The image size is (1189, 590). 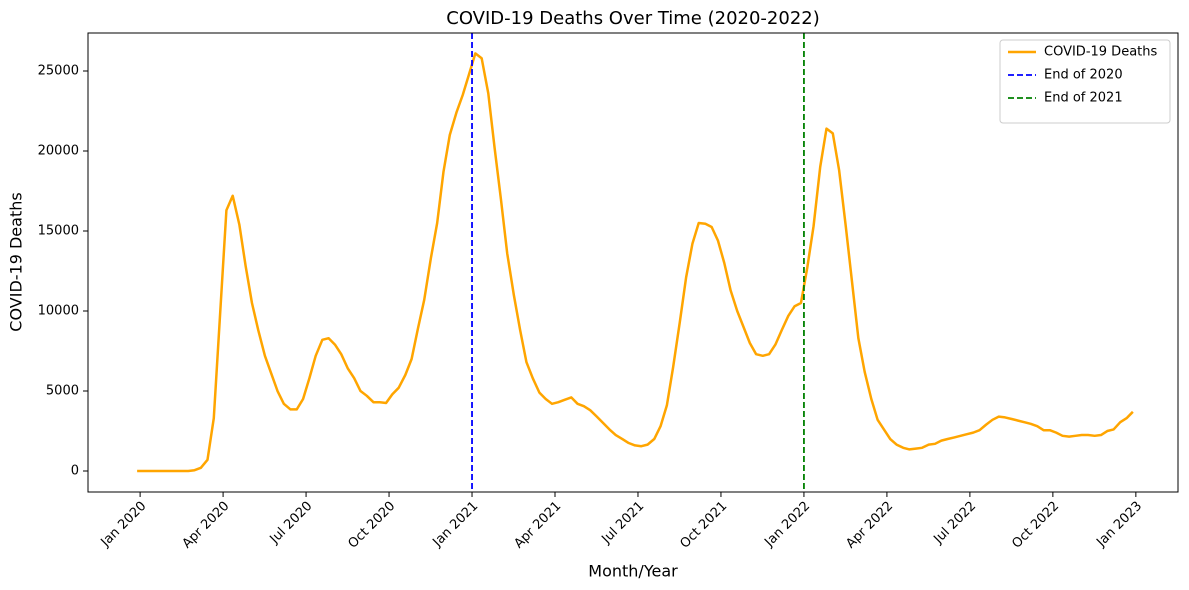 What do you see at coordinates (62, 391) in the screenshot?
I see `y-tick-label: 5000` at bounding box center [62, 391].